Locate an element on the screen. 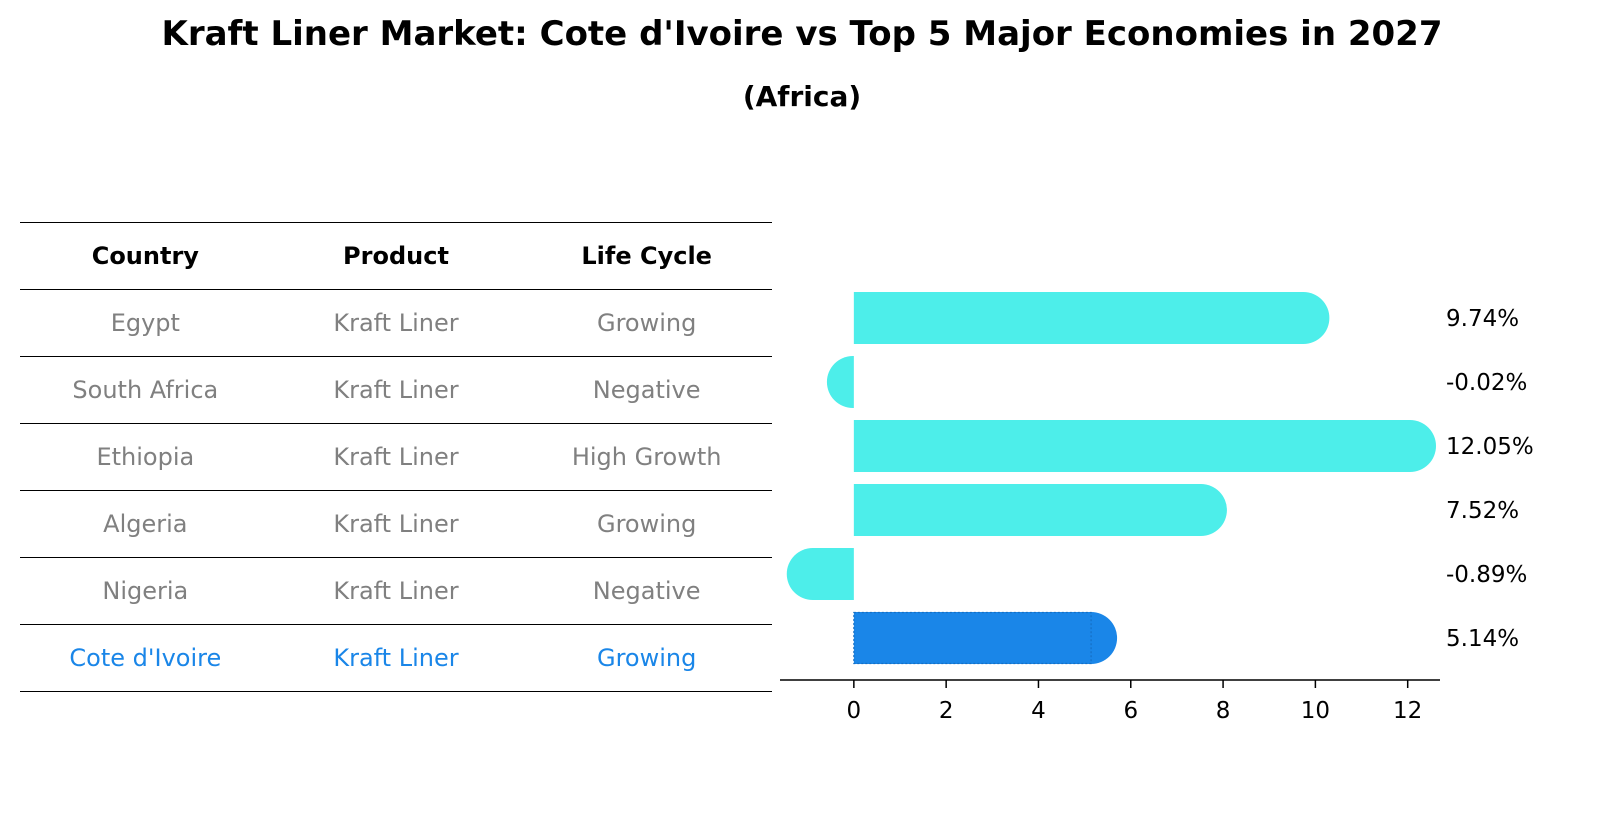  bar-algeria is located at coordinates (1040, 510).